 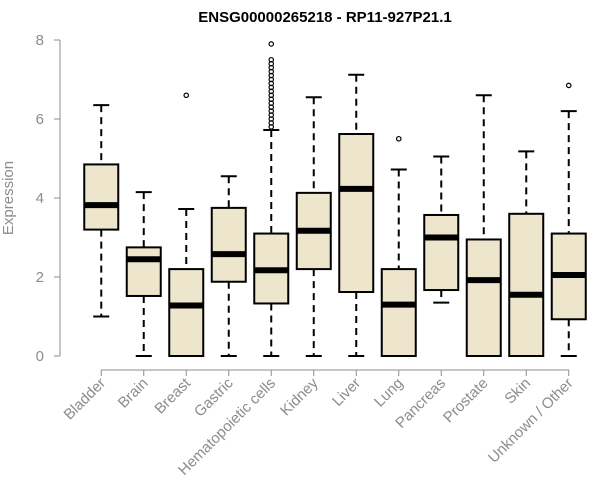 What do you see at coordinates (40, 198) in the screenshot?
I see `y-tick-label: 4` at bounding box center [40, 198].